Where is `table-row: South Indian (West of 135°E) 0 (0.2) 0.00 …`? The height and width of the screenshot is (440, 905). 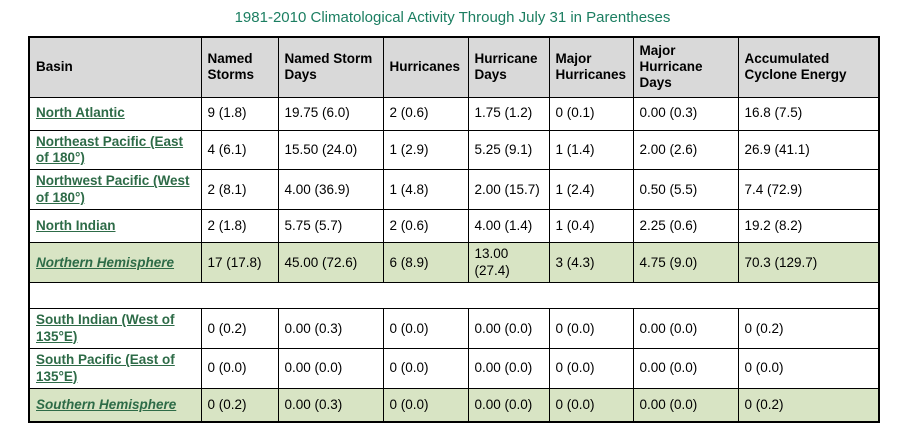 table-row: South Indian (West of 135°E) 0 (0.2) 0.00 … is located at coordinates (454, 329).